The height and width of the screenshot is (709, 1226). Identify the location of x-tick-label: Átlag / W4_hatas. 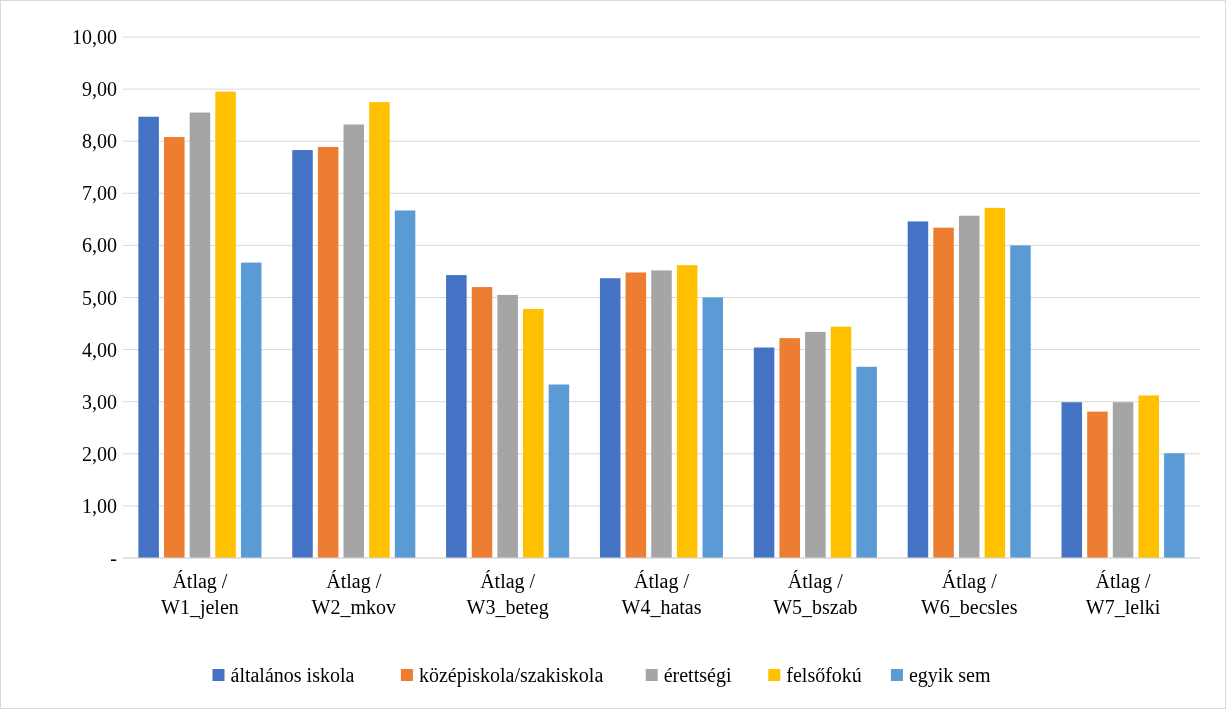
(661, 594).